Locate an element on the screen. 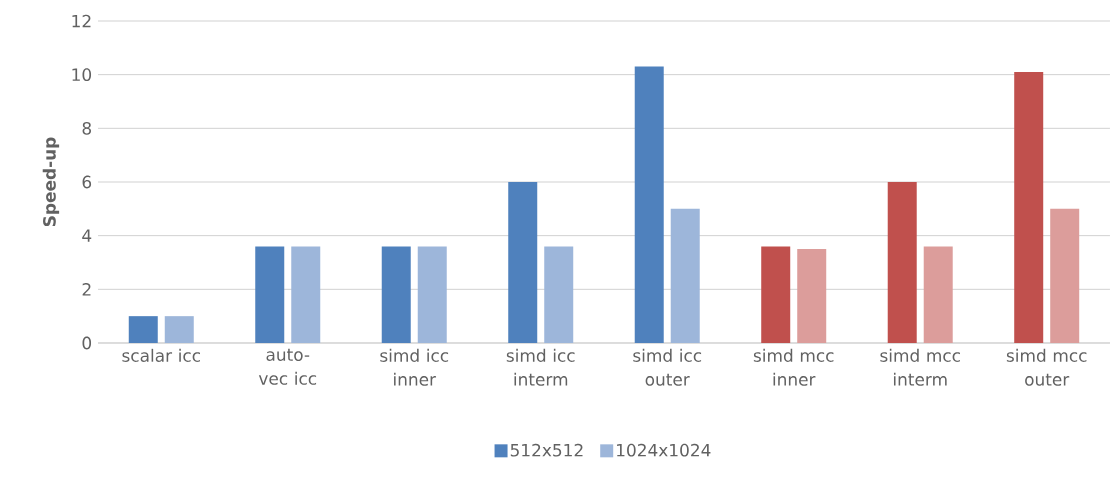 The image size is (1113, 477). x-tick-label: simd mcc interm is located at coordinates (920, 367).